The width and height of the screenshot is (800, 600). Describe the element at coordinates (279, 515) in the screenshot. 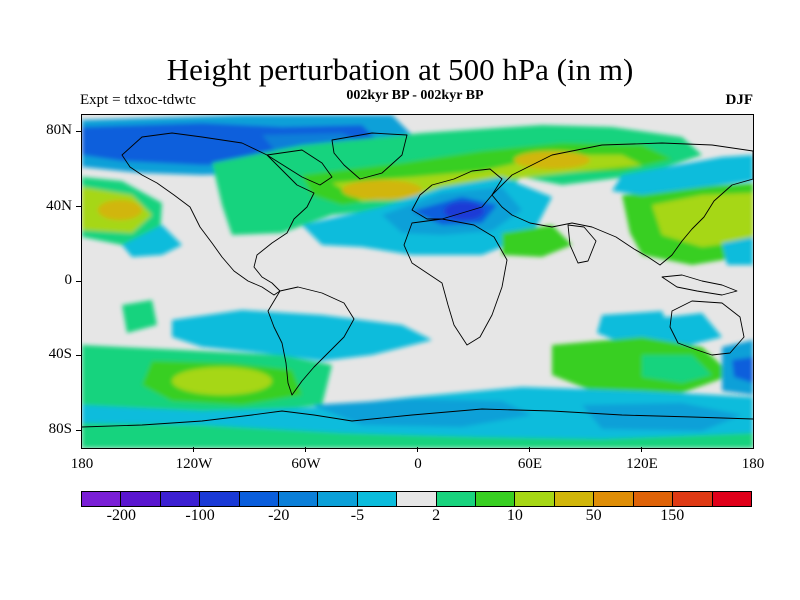

I see `colorbar-label: -20` at that location.